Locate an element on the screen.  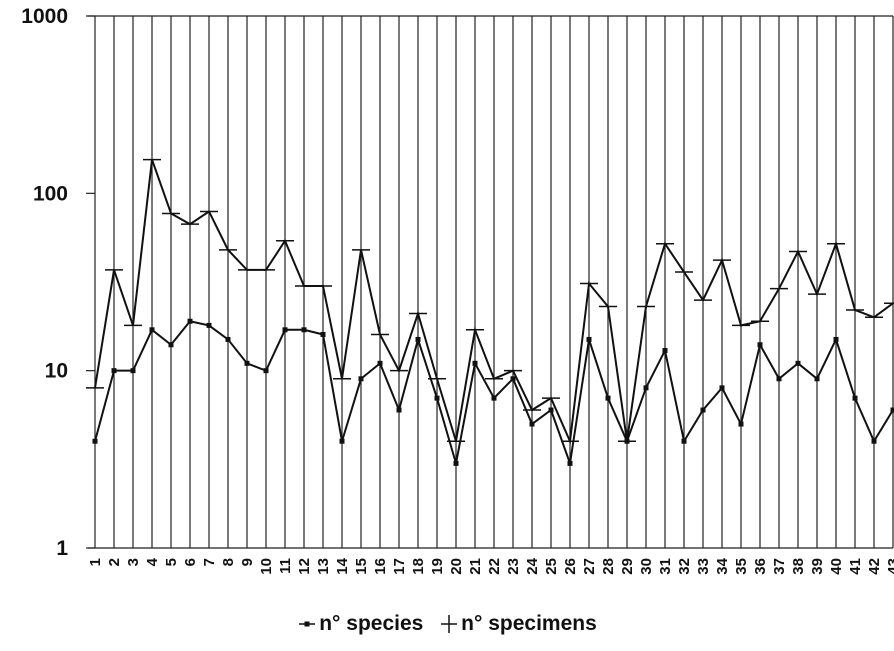
x-tick-label: 24 is located at coordinates (532, 565).